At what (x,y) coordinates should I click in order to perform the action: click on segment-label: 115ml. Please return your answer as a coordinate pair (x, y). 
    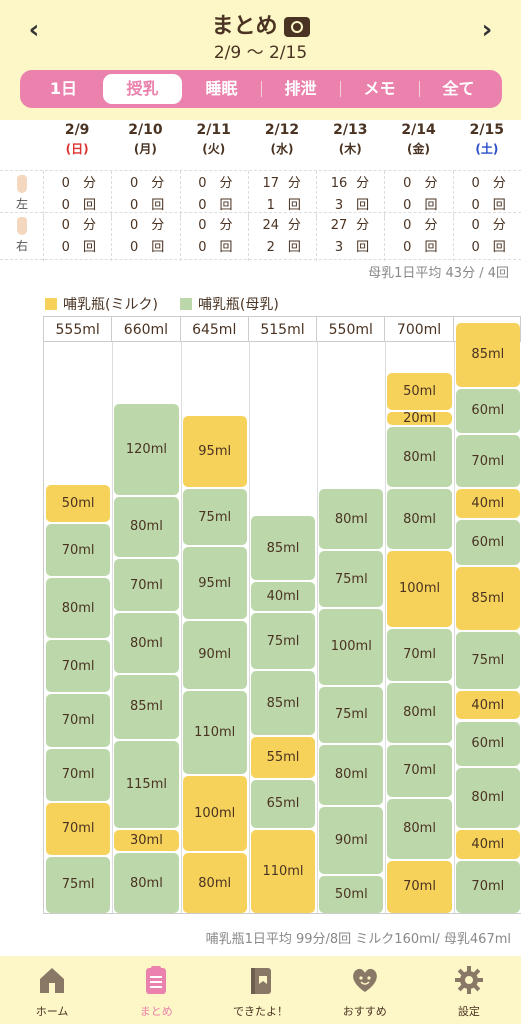
    Looking at the image, I should click on (146, 784).